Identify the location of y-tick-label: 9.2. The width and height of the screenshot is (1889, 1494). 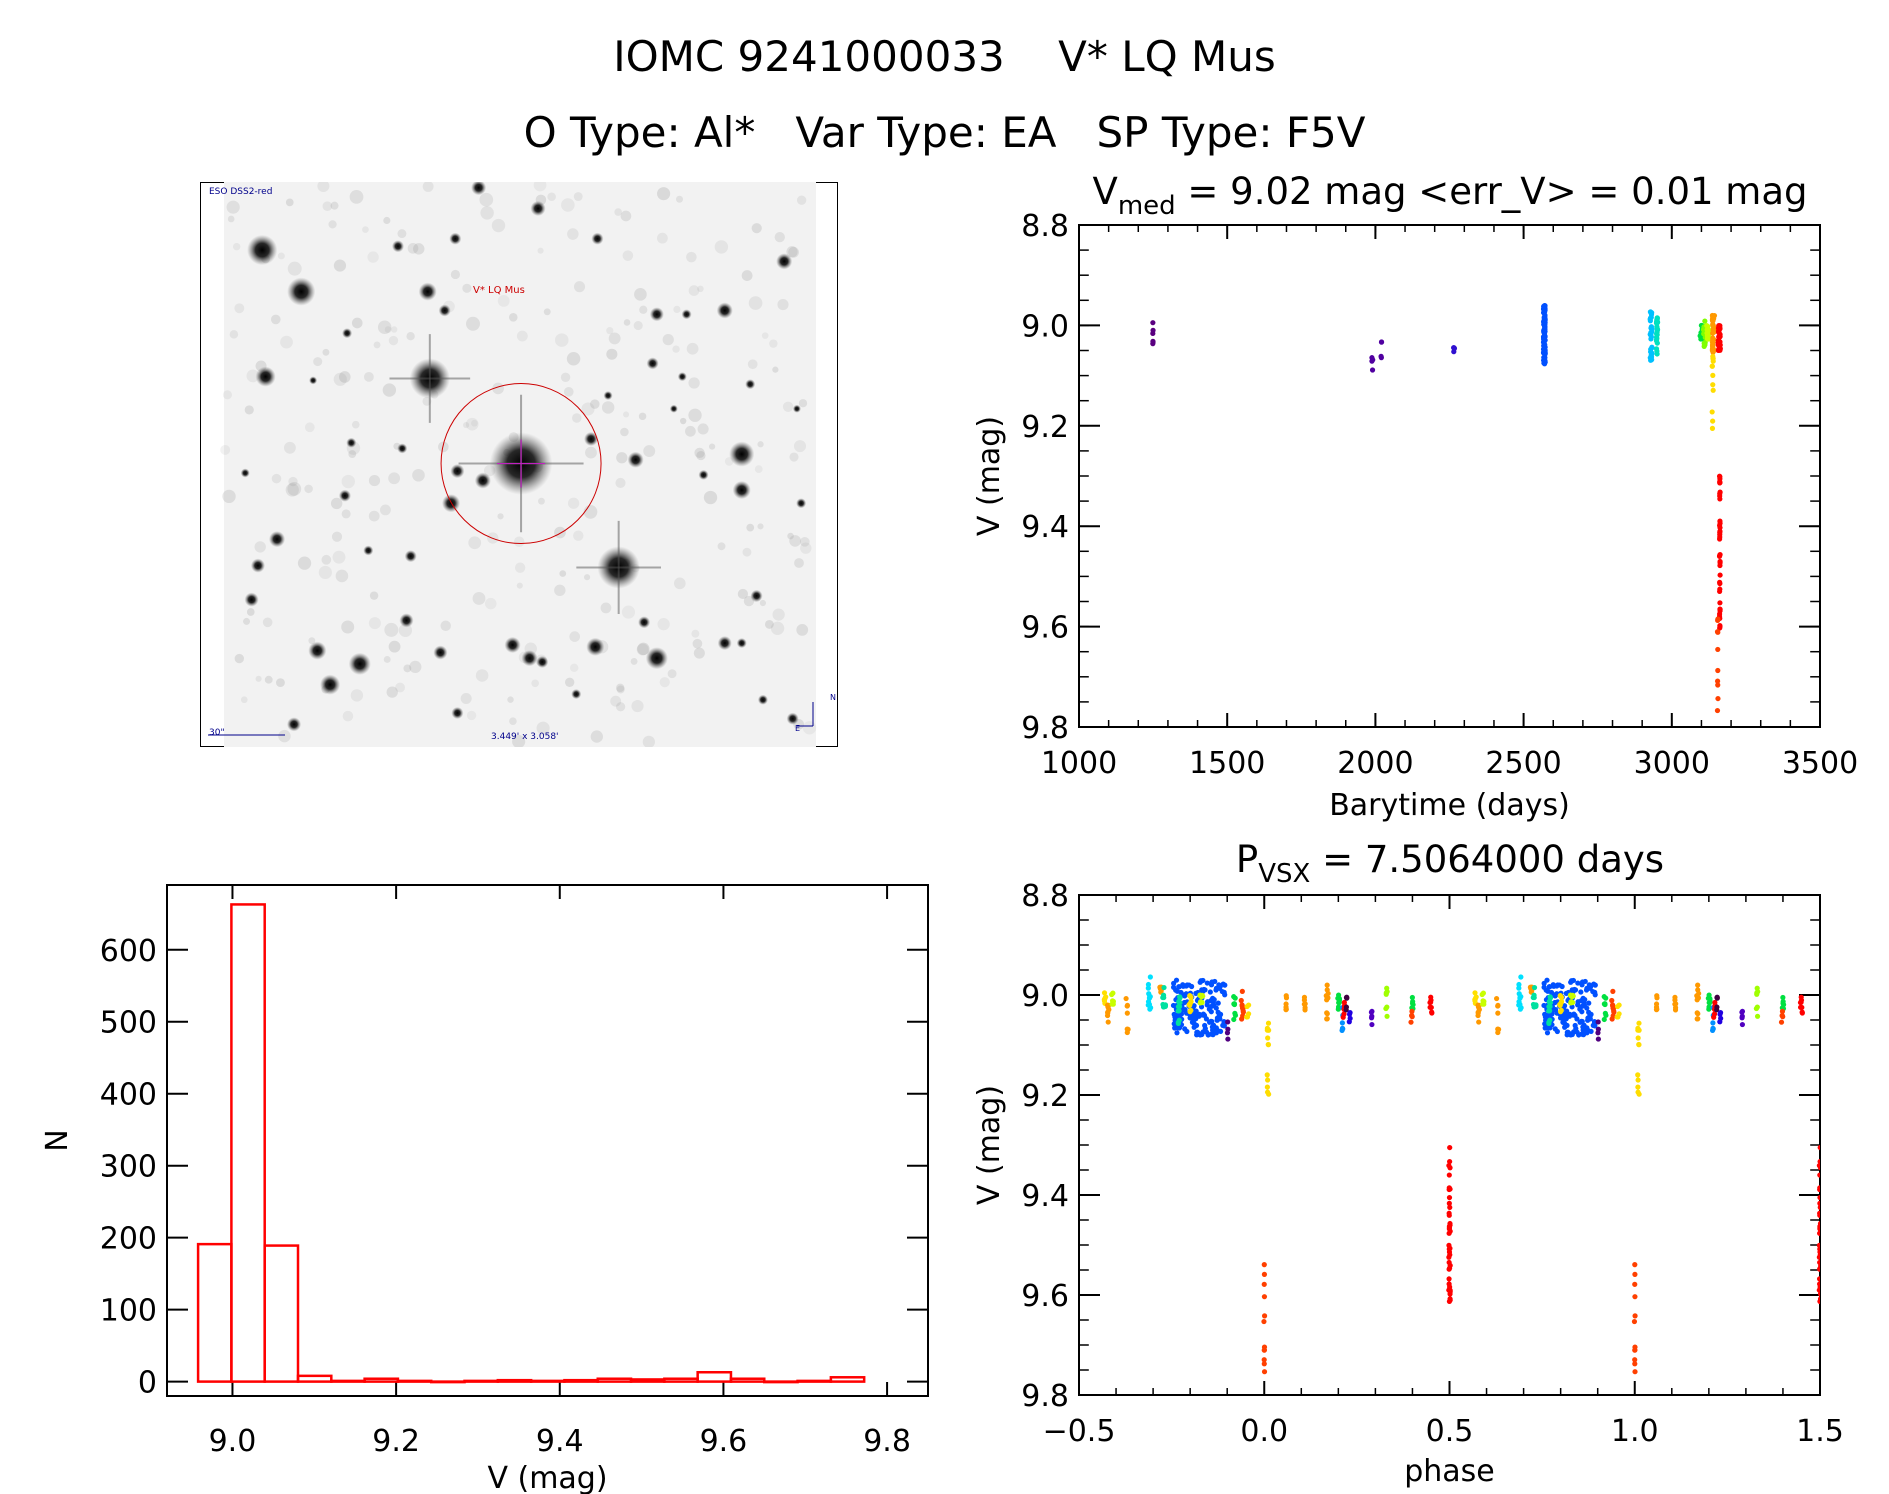
(1045, 427).